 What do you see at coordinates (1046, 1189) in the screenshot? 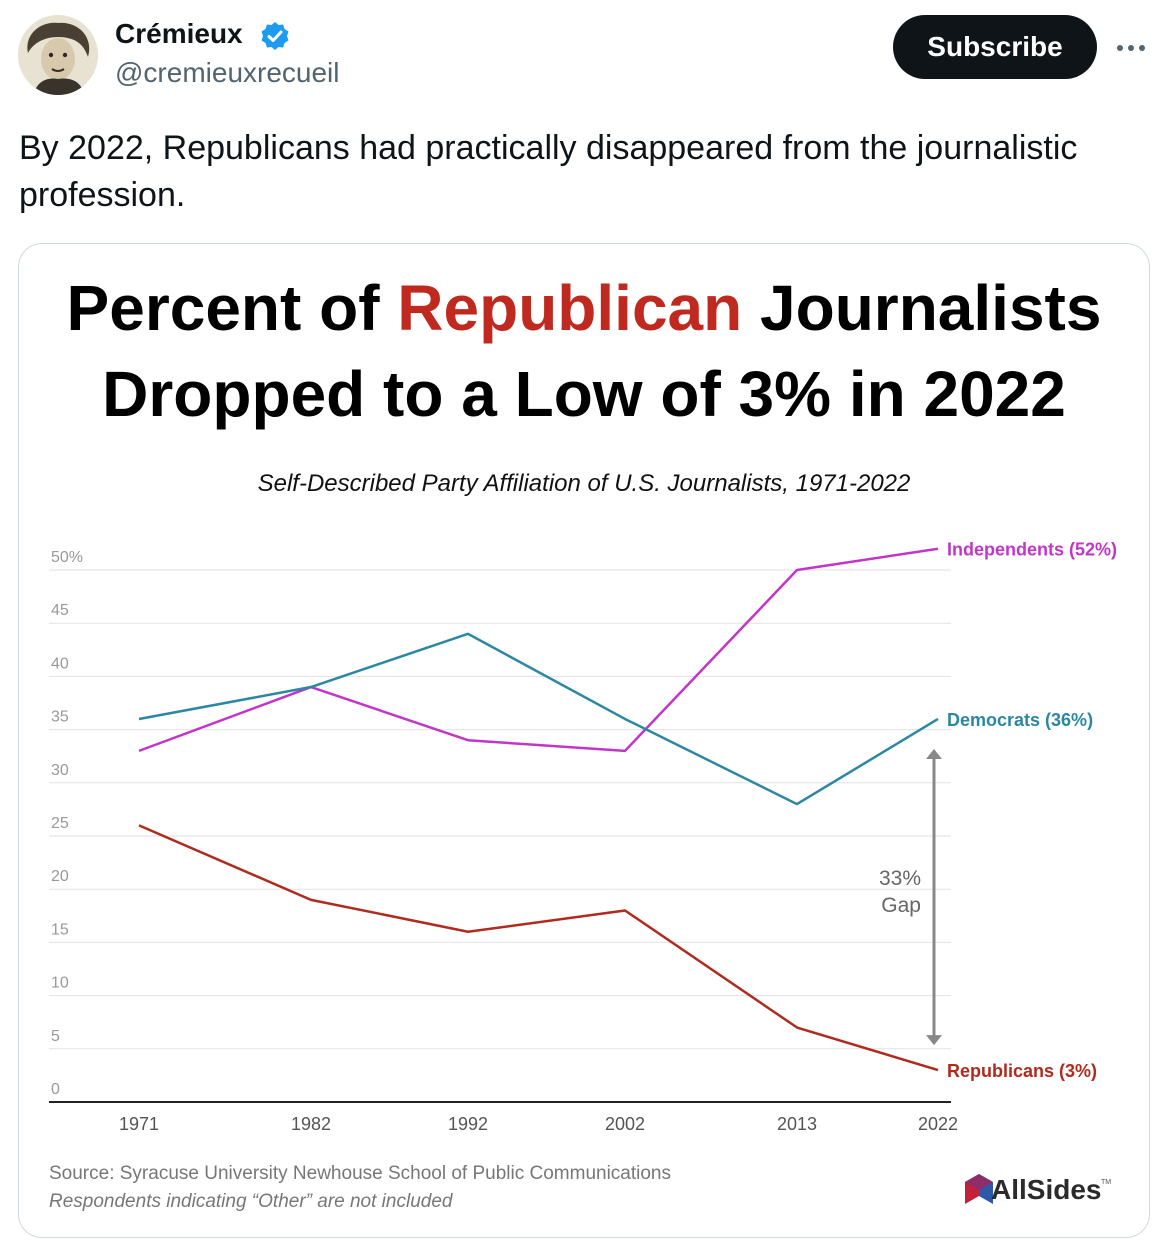
I see `allsides-logo-text: AllSides` at bounding box center [1046, 1189].